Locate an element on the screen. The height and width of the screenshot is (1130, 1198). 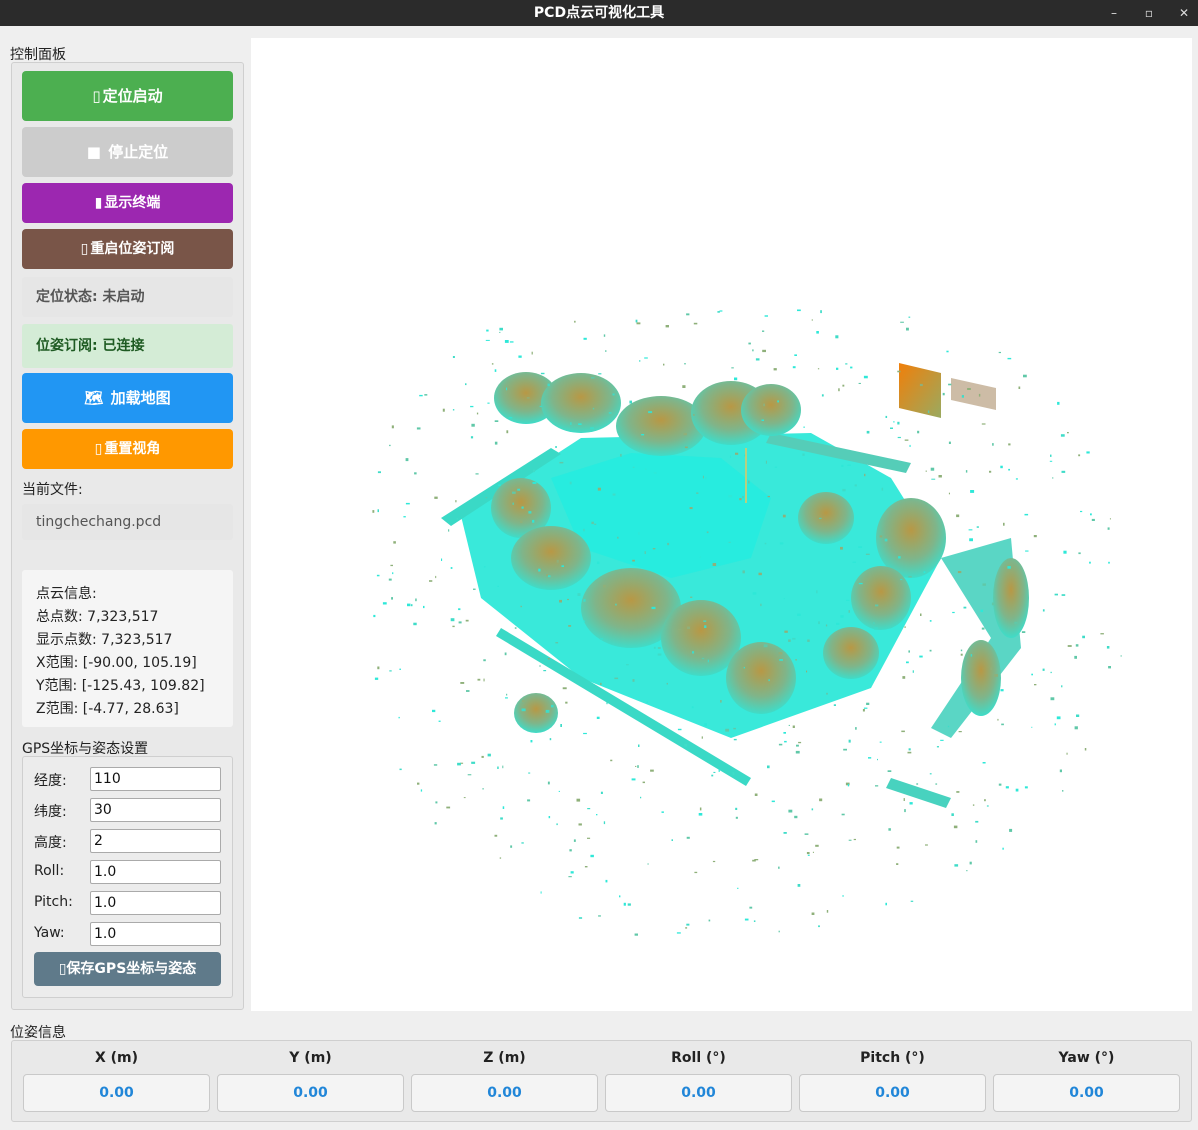
roll-input: 1.0 is located at coordinates (155, 872).